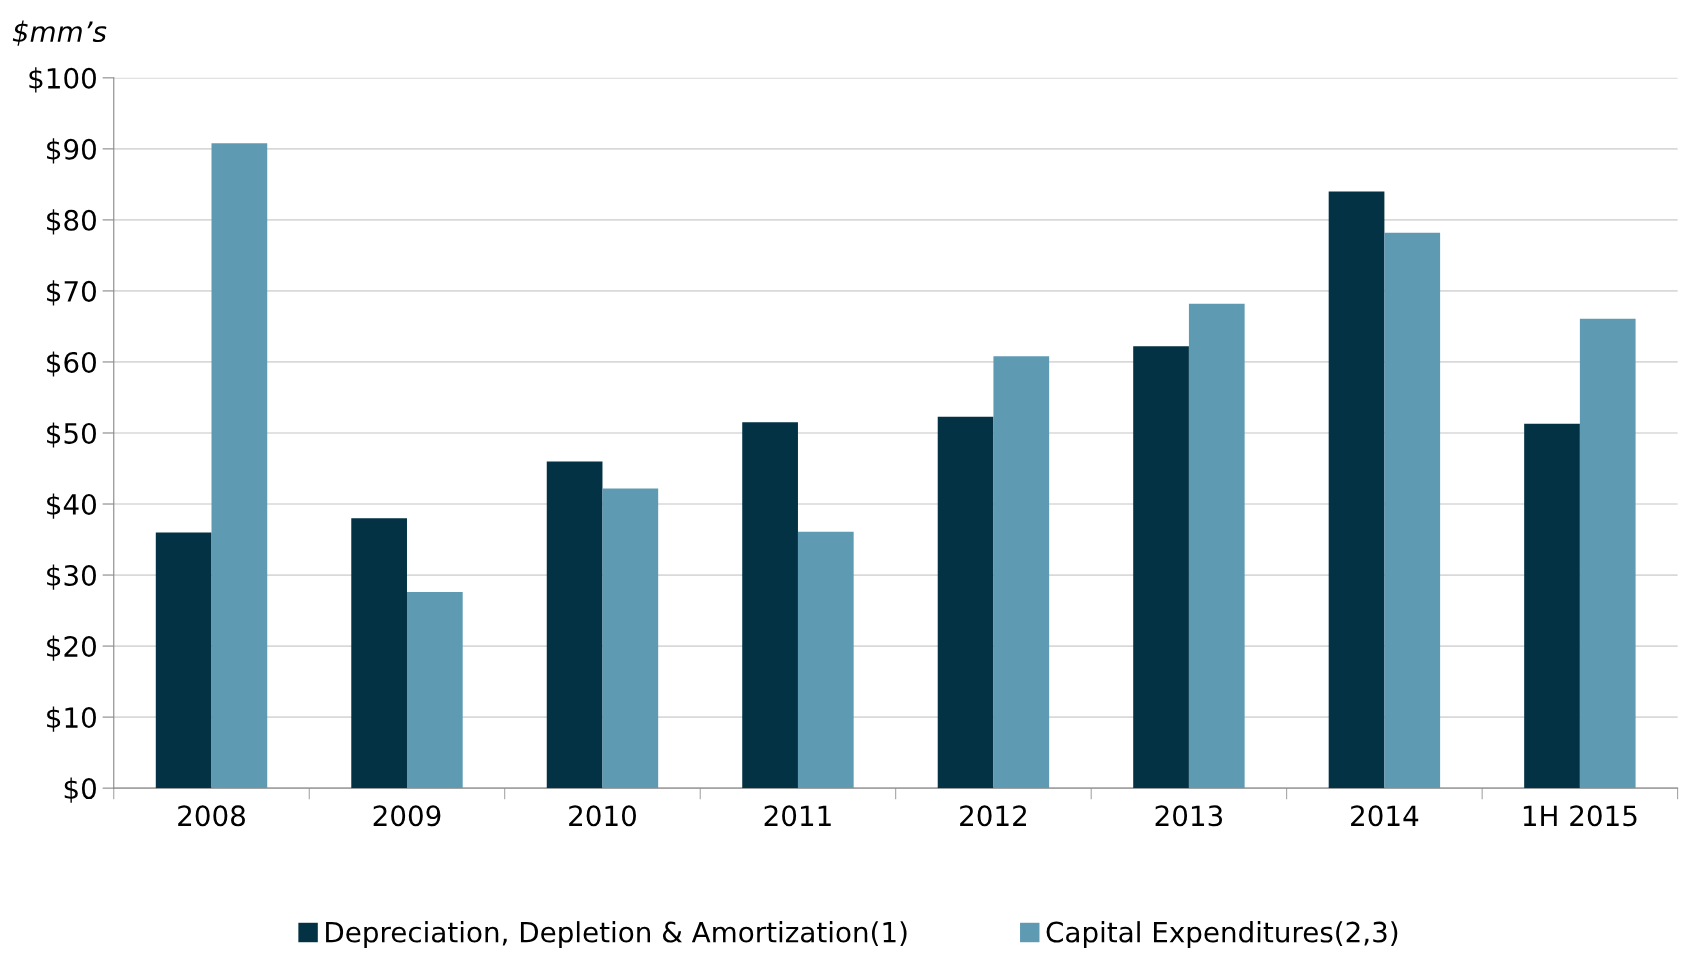 The width and height of the screenshot is (1698, 973). What do you see at coordinates (407, 816) in the screenshot?
I see `x-tick-label: 2009` at bounding box center [407, 816].